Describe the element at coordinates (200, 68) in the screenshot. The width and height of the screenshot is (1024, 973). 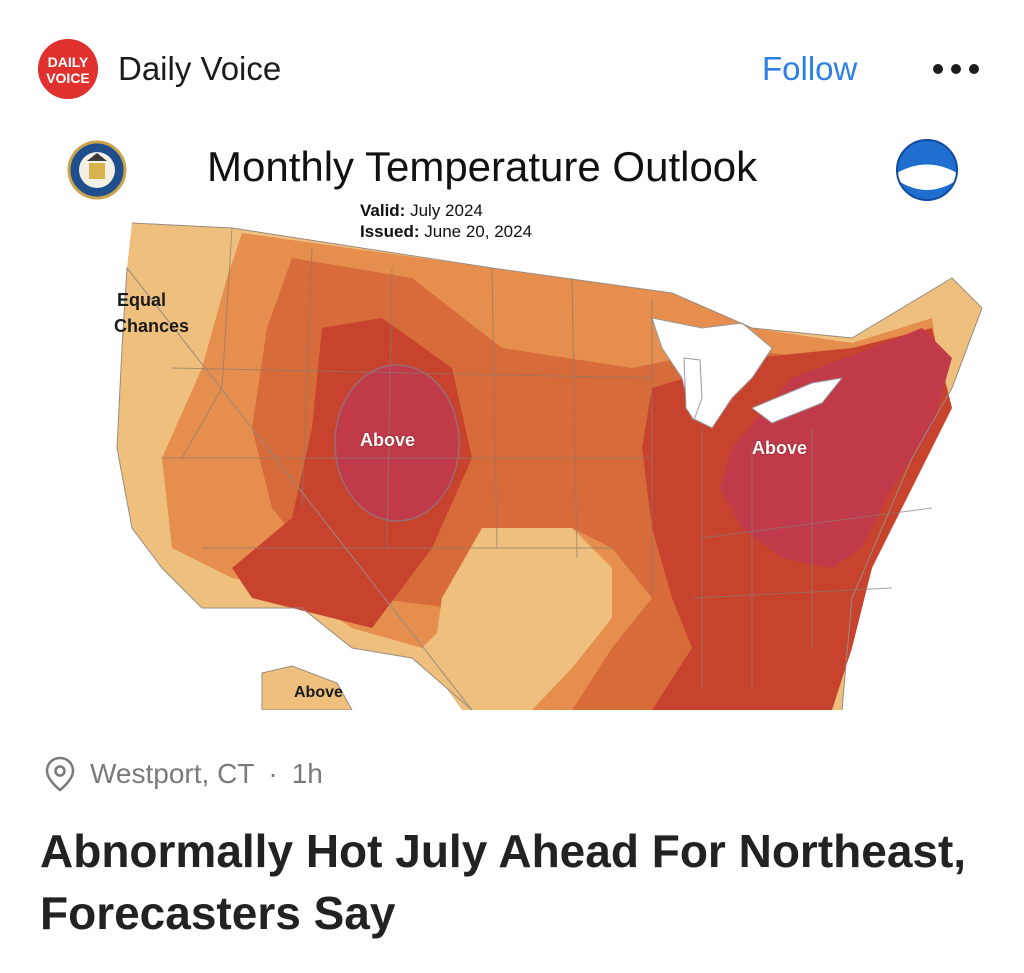
I see `publisher-name: Daily Voice` at that location.